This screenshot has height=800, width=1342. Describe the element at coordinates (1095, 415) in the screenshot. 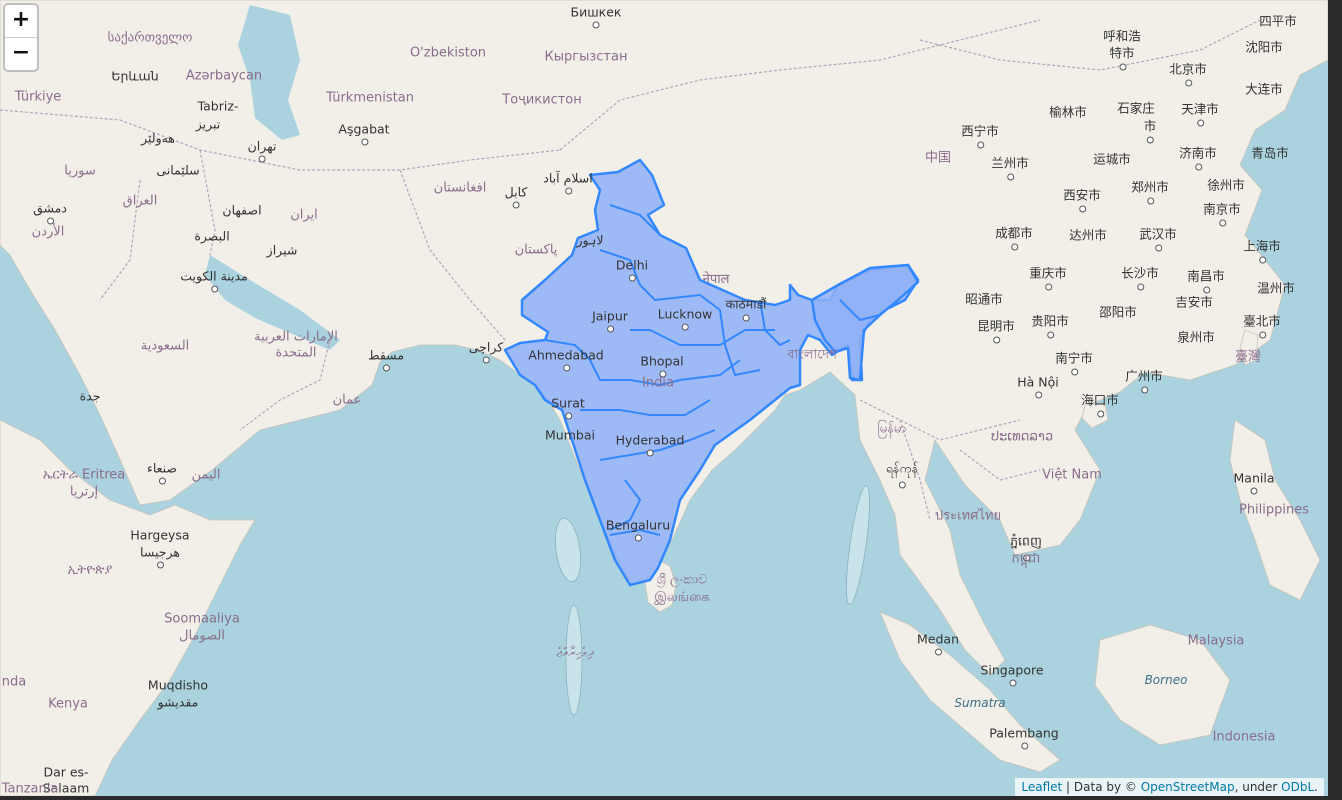

I see `hainan-land` at that location.